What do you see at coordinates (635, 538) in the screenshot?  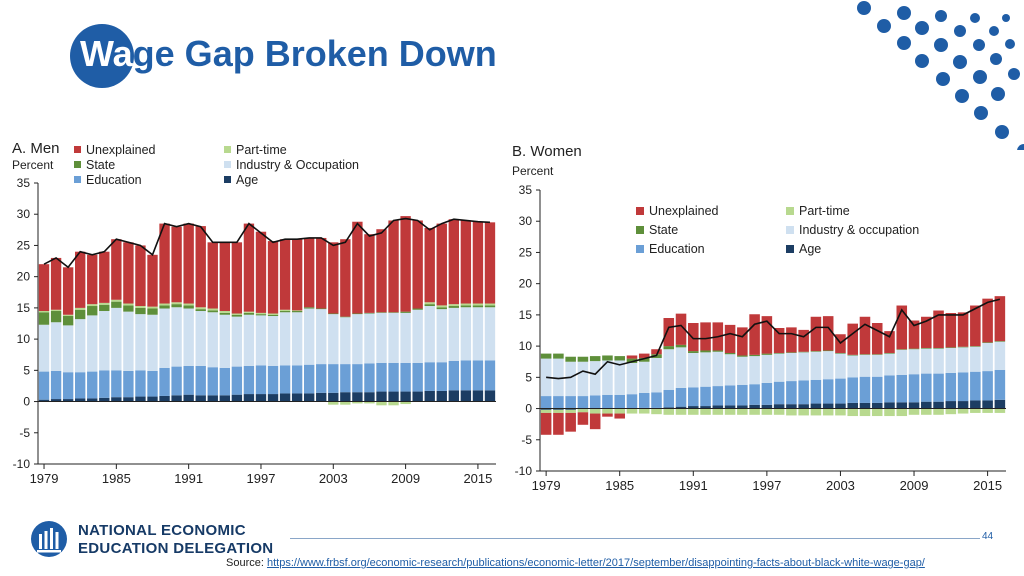 I see `footer-divider` at bounding box center [635, 538].